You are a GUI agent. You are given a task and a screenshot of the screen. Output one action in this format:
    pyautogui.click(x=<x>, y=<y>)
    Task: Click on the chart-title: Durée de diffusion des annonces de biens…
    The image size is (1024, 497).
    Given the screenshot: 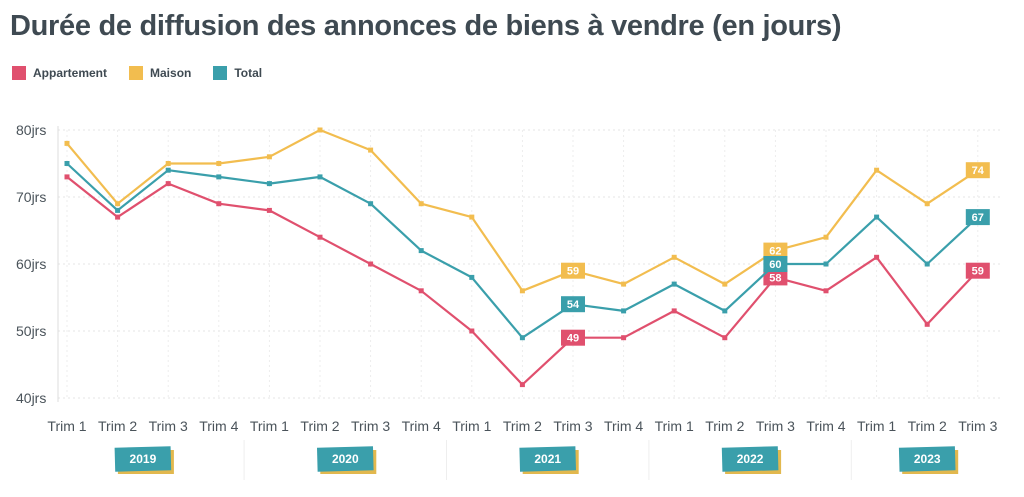 What is the action you would take?
    pyautogui.click(x=426, y=26)
    